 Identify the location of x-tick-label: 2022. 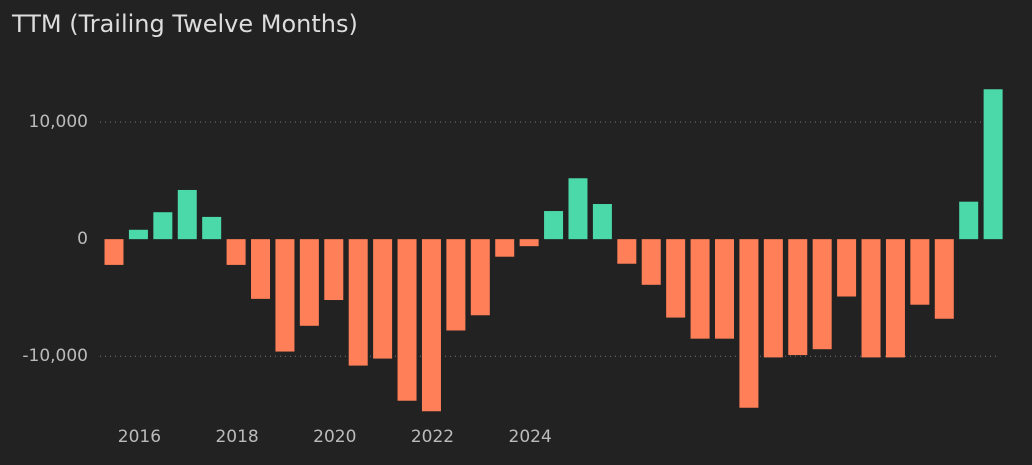
(432, 437).